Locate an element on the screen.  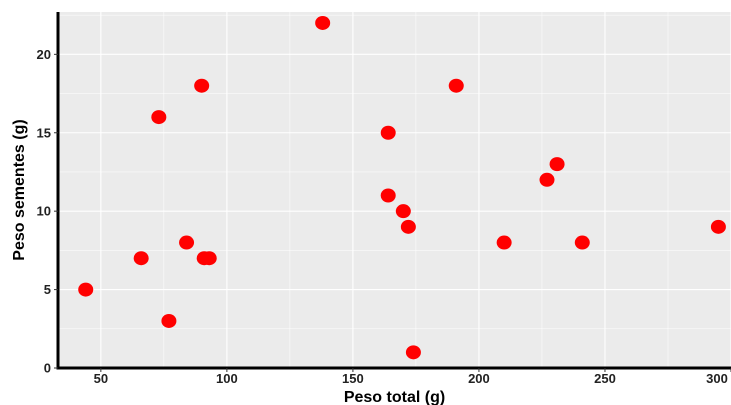
x-tick-label: 50 is located at coordinates (101, 378).